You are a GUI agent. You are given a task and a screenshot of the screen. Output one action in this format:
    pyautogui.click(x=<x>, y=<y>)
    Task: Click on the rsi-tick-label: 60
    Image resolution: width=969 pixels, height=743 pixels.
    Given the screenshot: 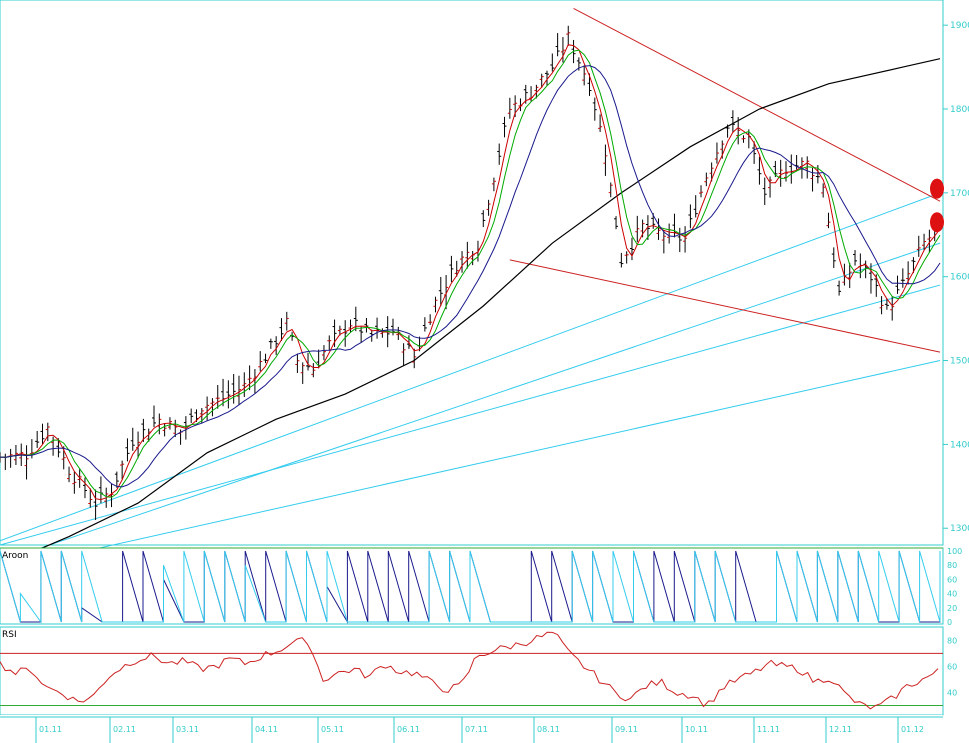 What is the action you would take?
    pyautogui.click(x=952, y=666)
    